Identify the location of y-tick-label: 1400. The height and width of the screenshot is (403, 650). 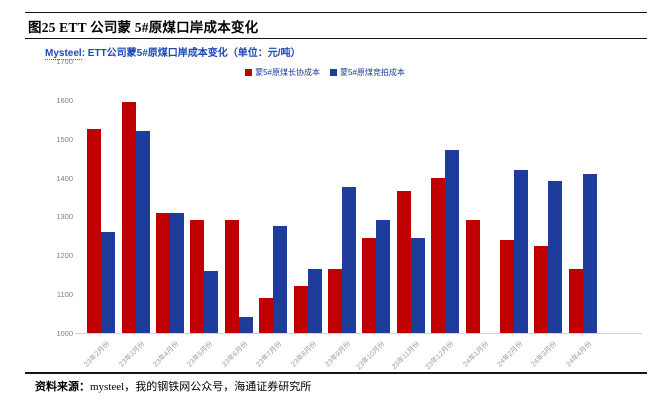
(64, 178).